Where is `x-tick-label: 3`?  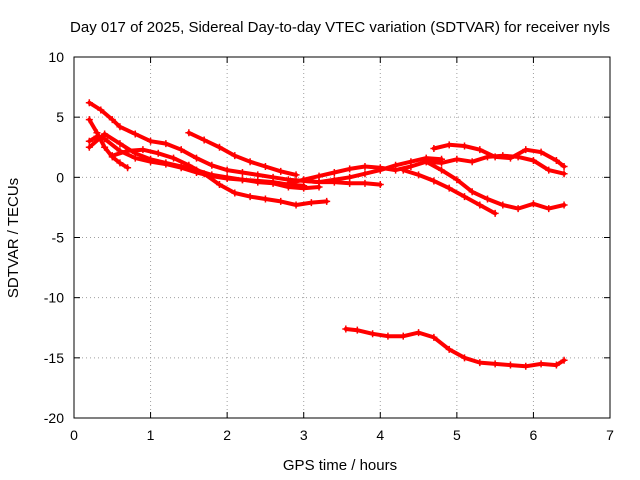
x-tick-label: 3 is located at coordinates (304, 435).